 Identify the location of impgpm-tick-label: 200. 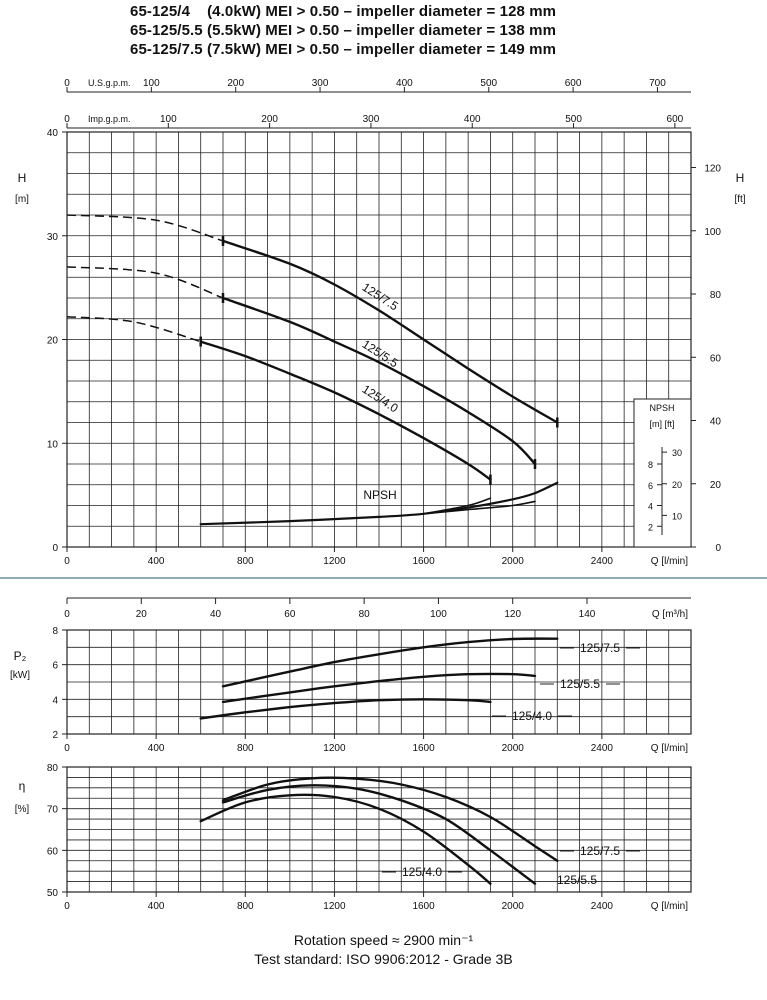
(269, 119).